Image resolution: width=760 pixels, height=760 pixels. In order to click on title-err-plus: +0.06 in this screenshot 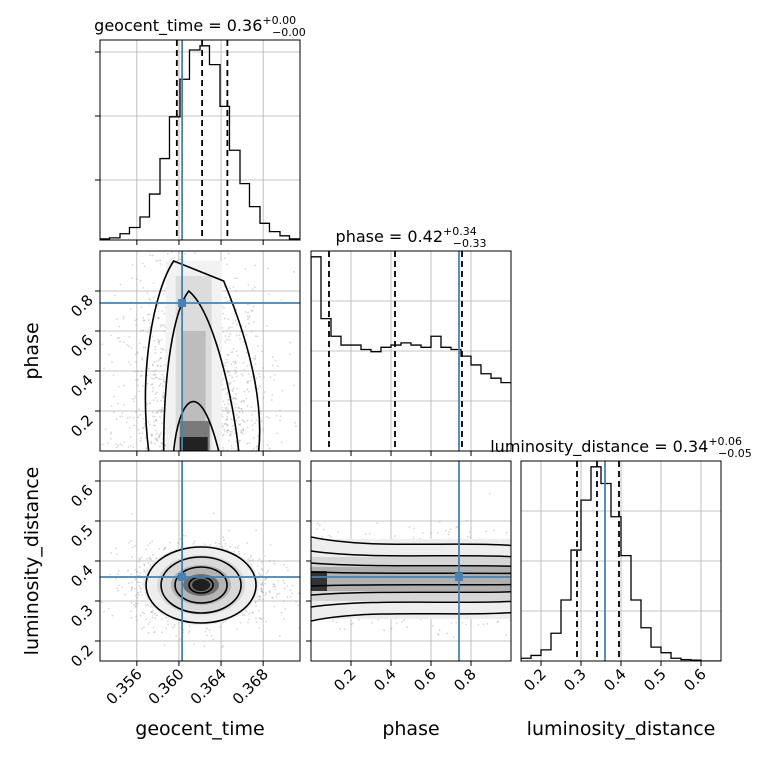, I will do `click(725, 441)`.